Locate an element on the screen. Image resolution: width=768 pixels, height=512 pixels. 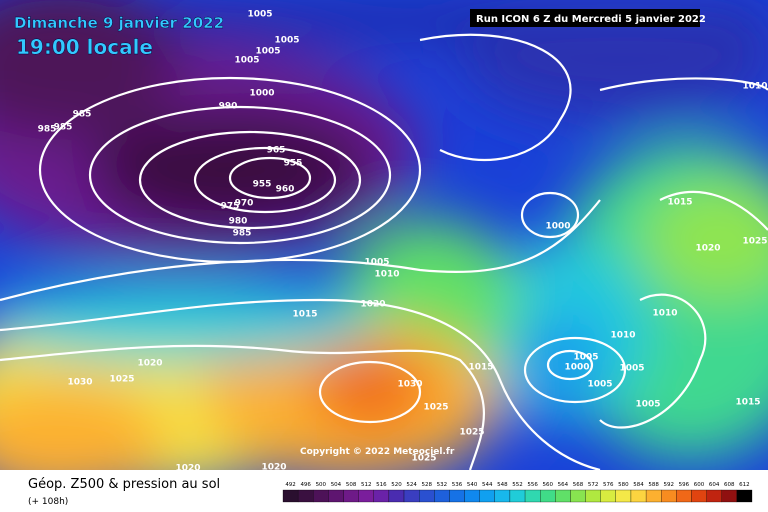
isobar-label: 975 is located at coordinates (230, 207).